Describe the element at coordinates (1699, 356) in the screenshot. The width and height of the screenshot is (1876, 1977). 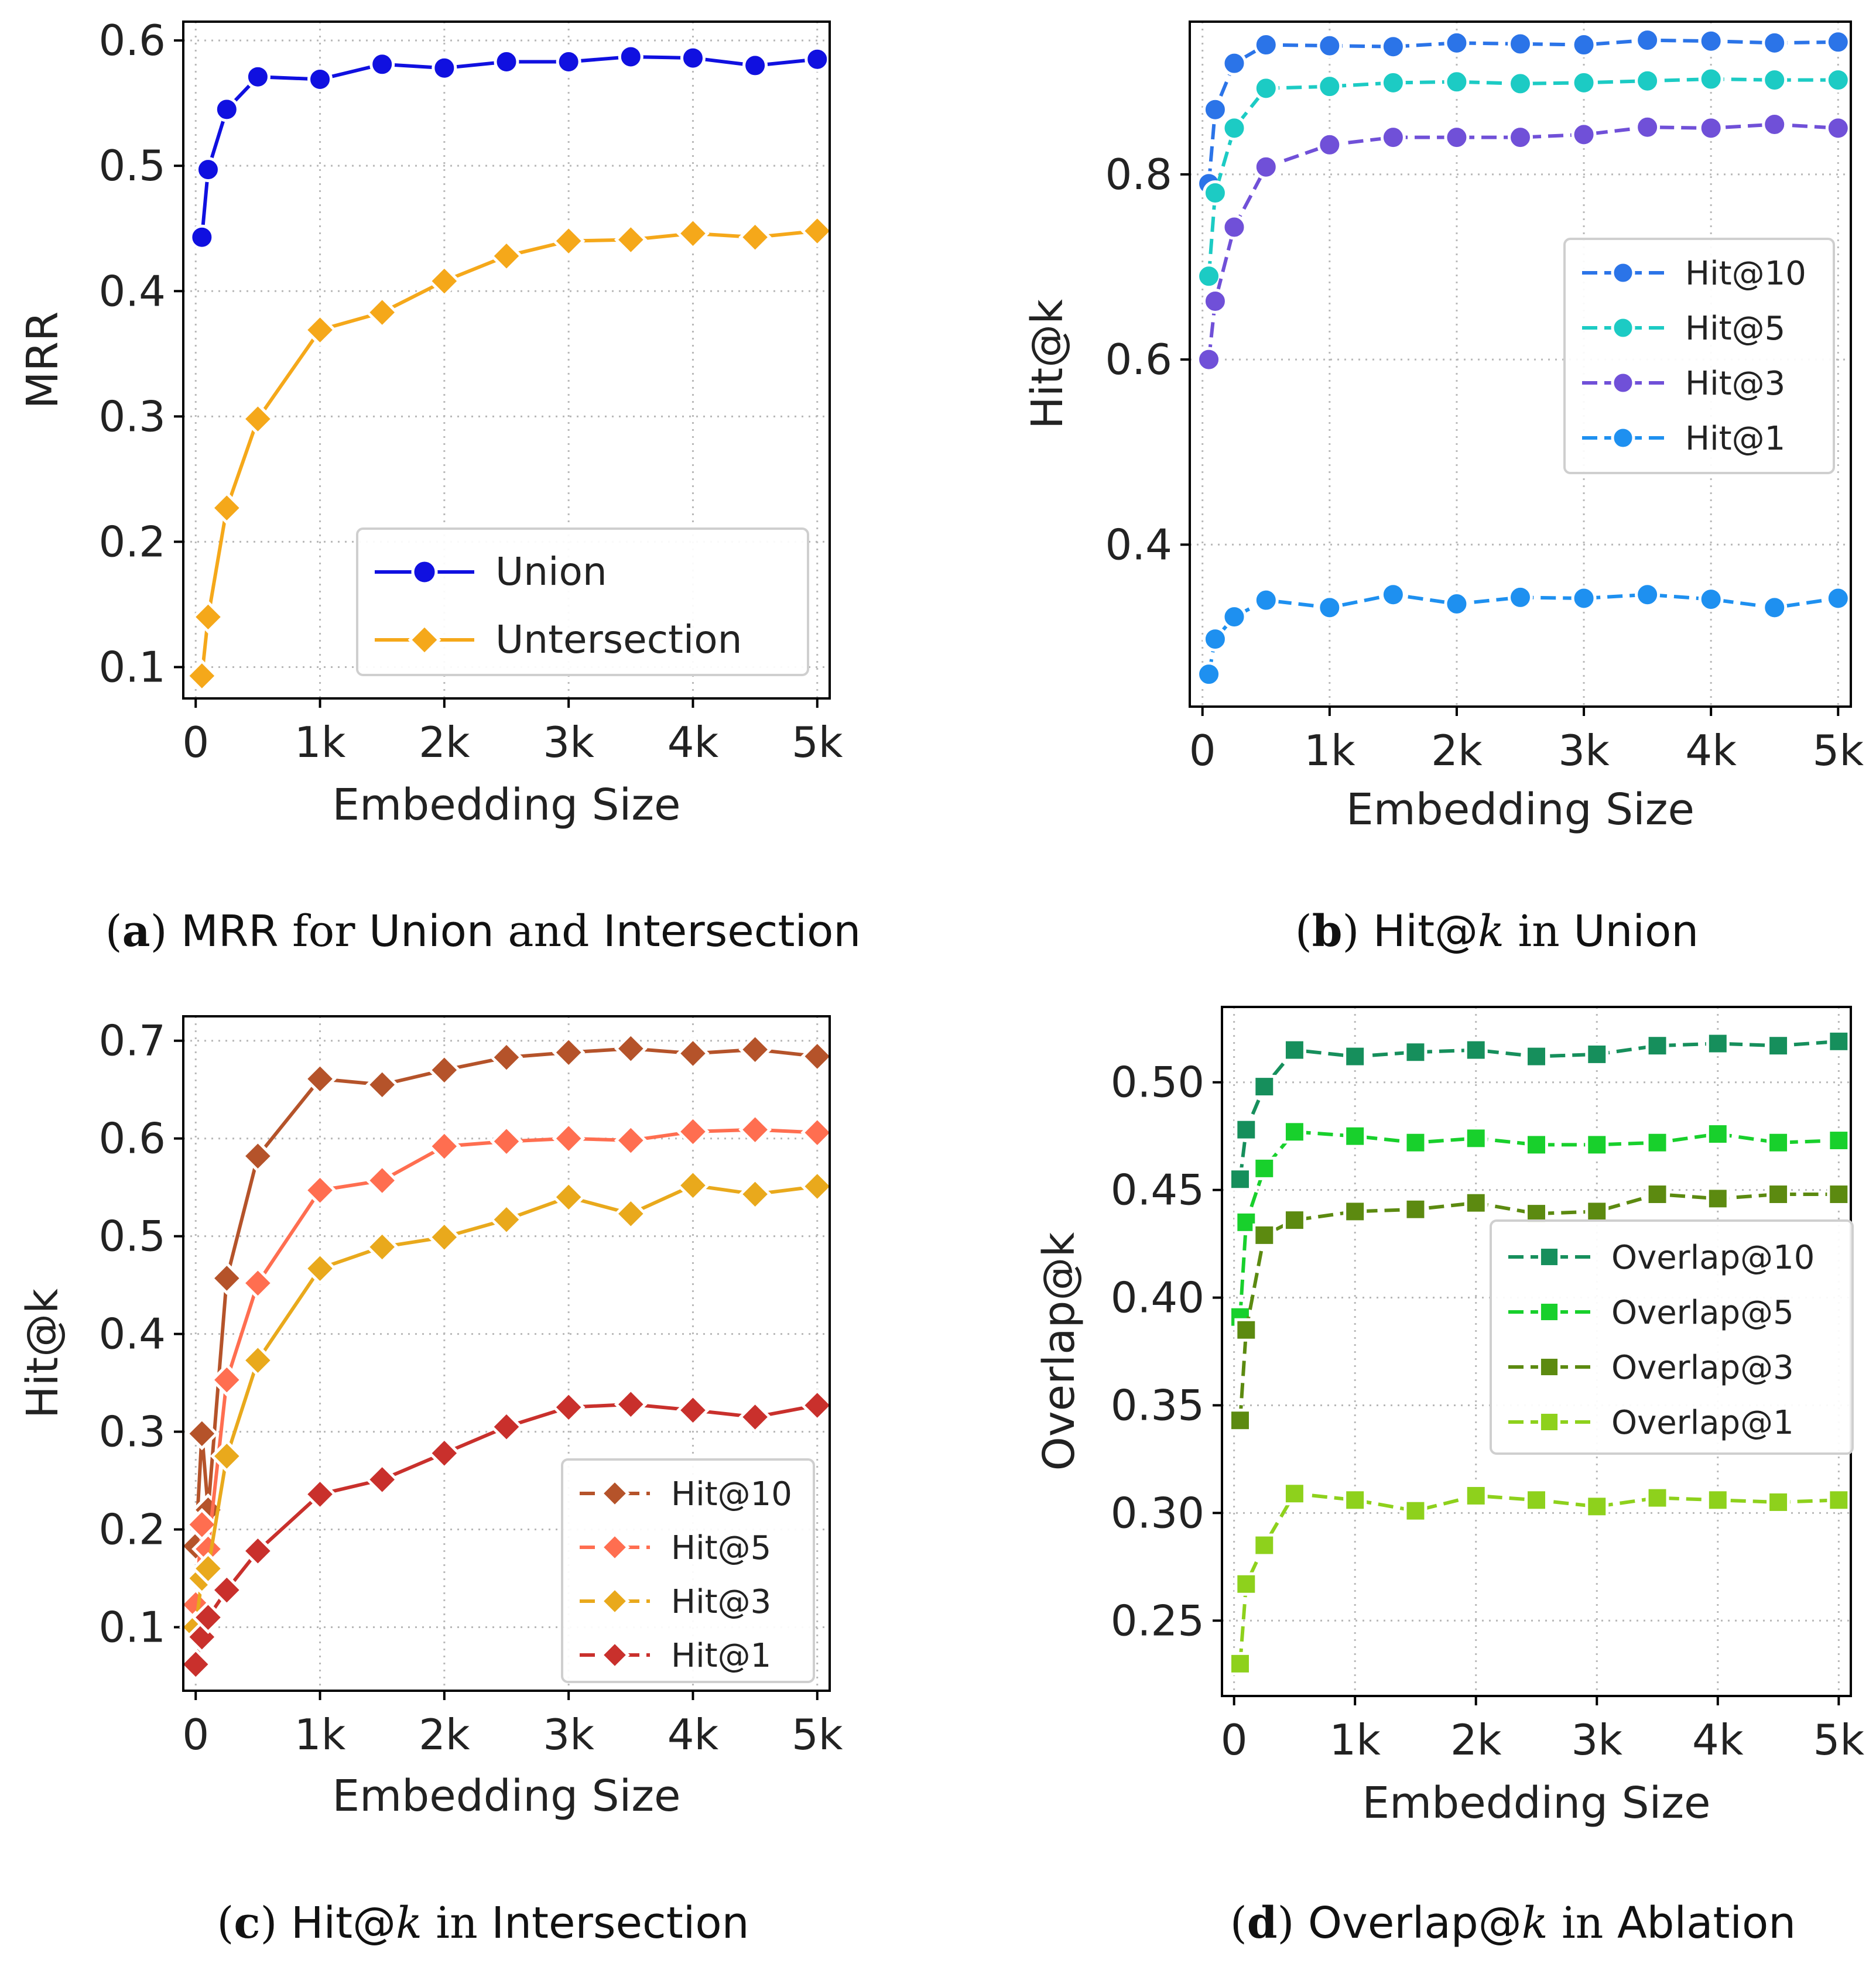
I see `legend: Hit@10 Hit@5 Hit@3 Hit@1` at that location.